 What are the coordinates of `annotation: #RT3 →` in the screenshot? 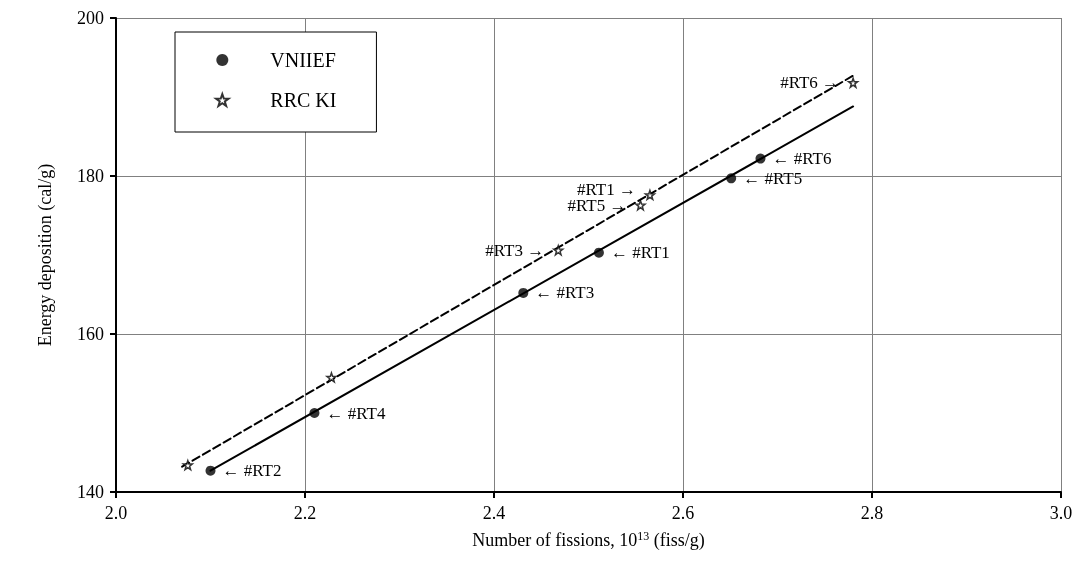 It's located at (515, 250).